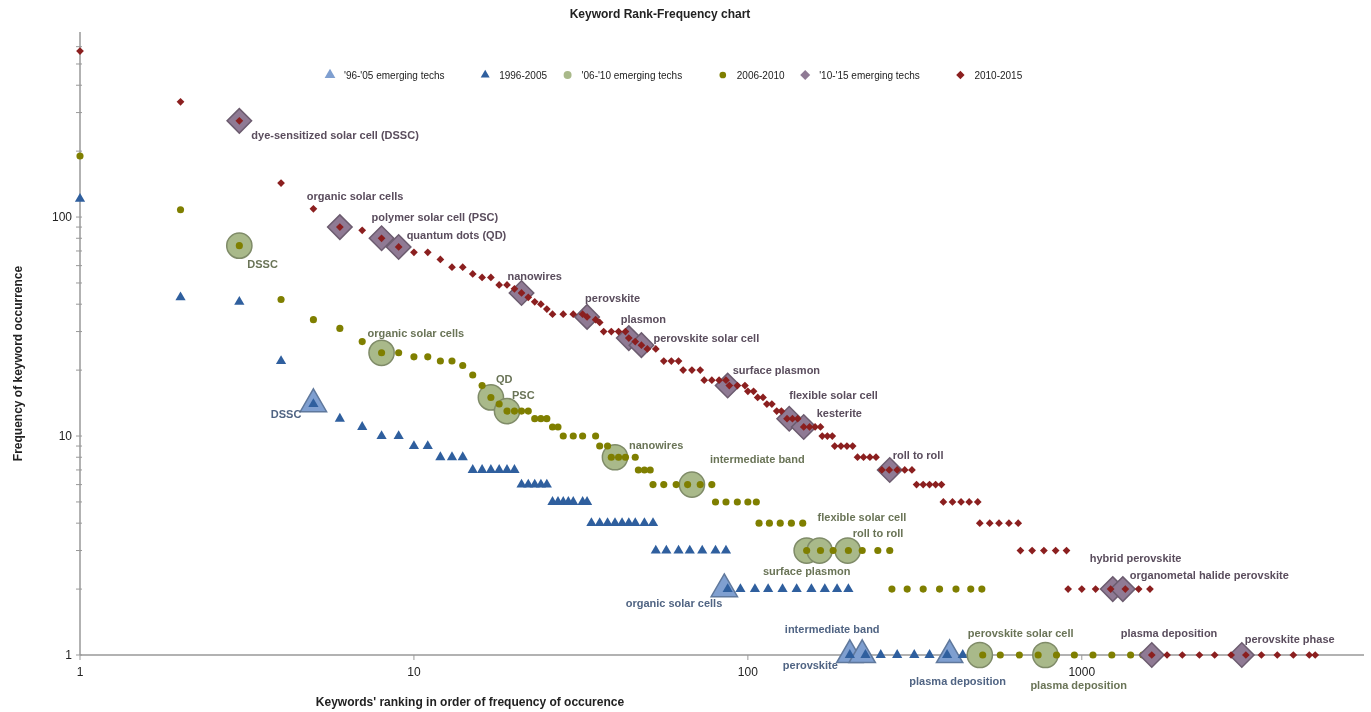 The width and height of the screenshot is (1371, 712). I want to click on x-tick-label: 100, so click(748, 672).